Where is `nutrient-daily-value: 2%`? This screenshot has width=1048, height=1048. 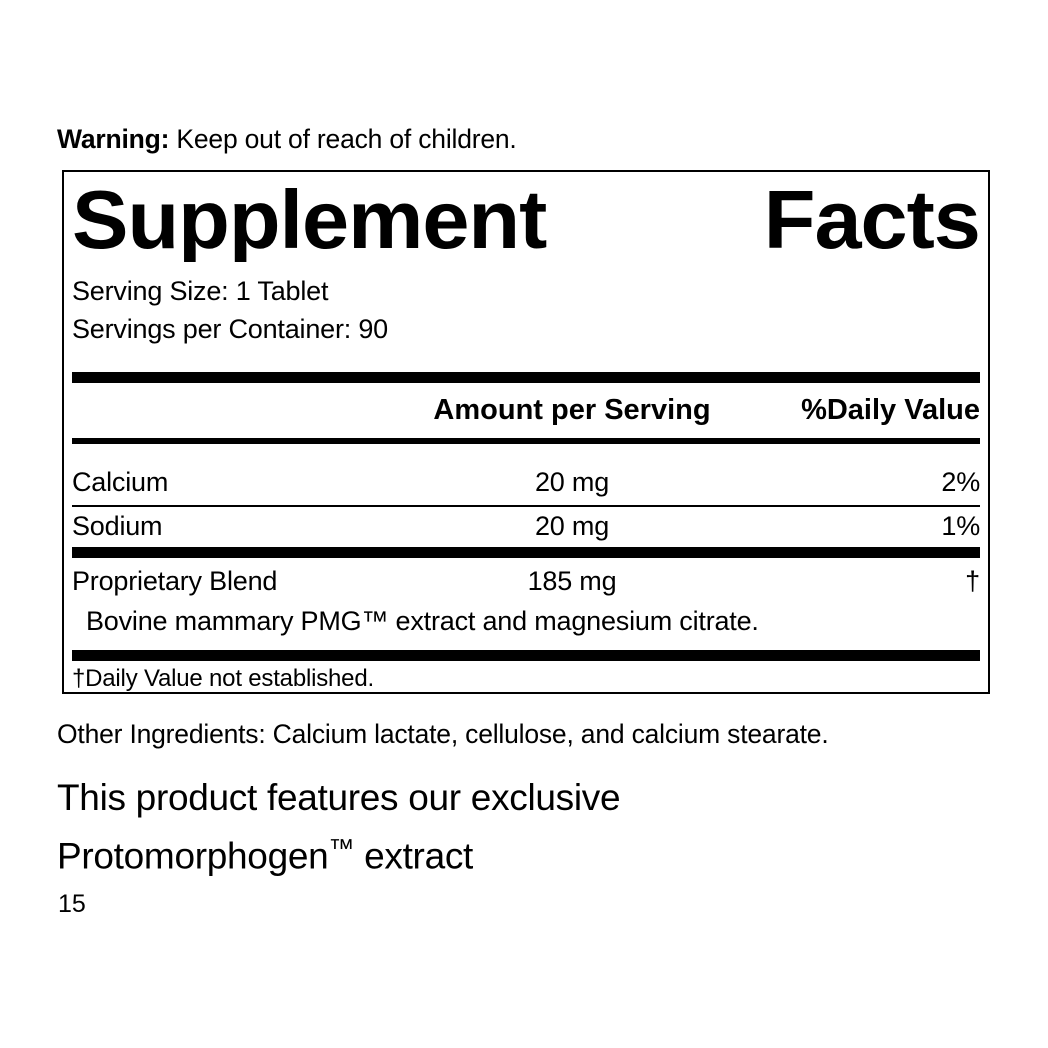
nutrient-daily-value: 2% is located at coordinates (960, 482).